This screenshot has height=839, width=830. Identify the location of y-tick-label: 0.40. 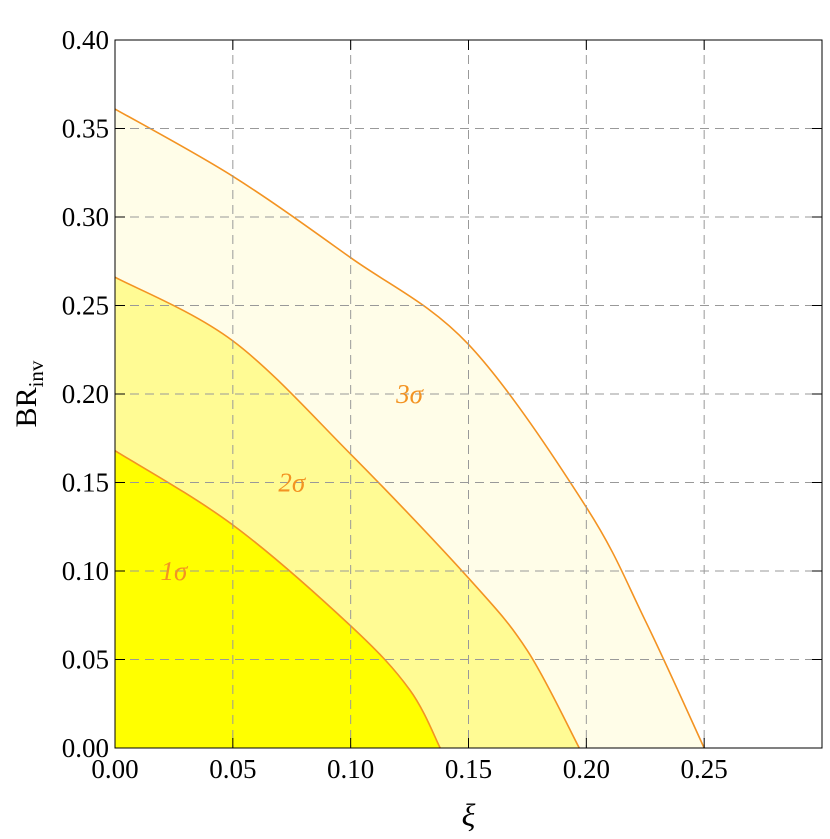
(85, 40).